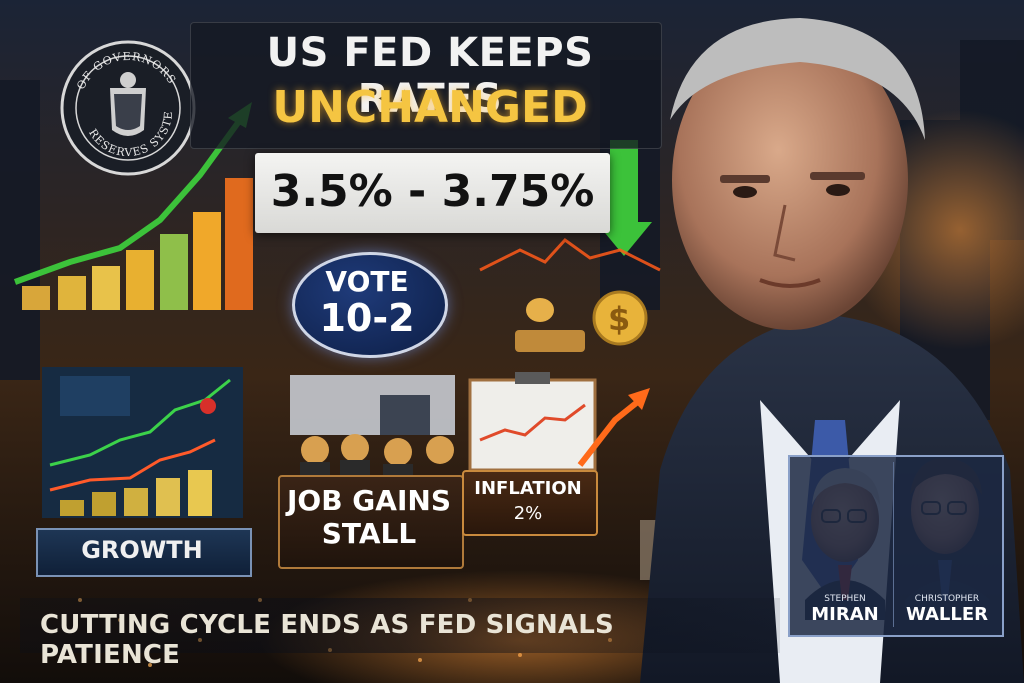 The height and width of the screenshot is (683, 1024). Describe the element at coordinates (367, 281) in the screenshot. I see `vote-label: VOTE` at that location.